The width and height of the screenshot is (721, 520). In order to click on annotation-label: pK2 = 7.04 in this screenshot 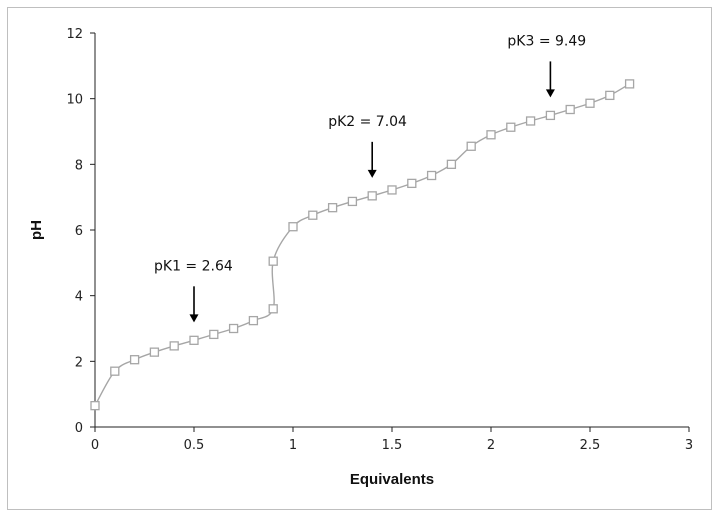, I will do `click(367, 122)`.